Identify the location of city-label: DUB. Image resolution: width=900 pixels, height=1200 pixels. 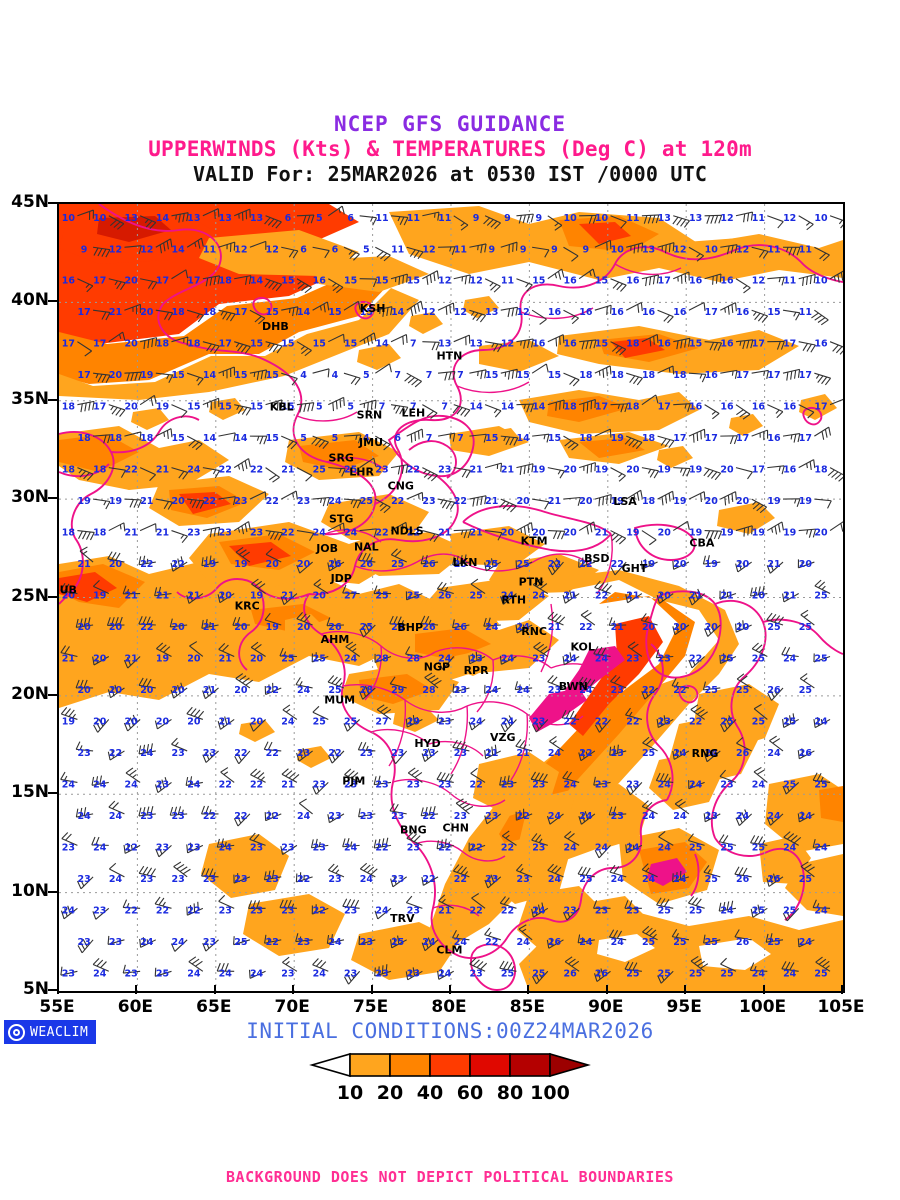
(68, 590).